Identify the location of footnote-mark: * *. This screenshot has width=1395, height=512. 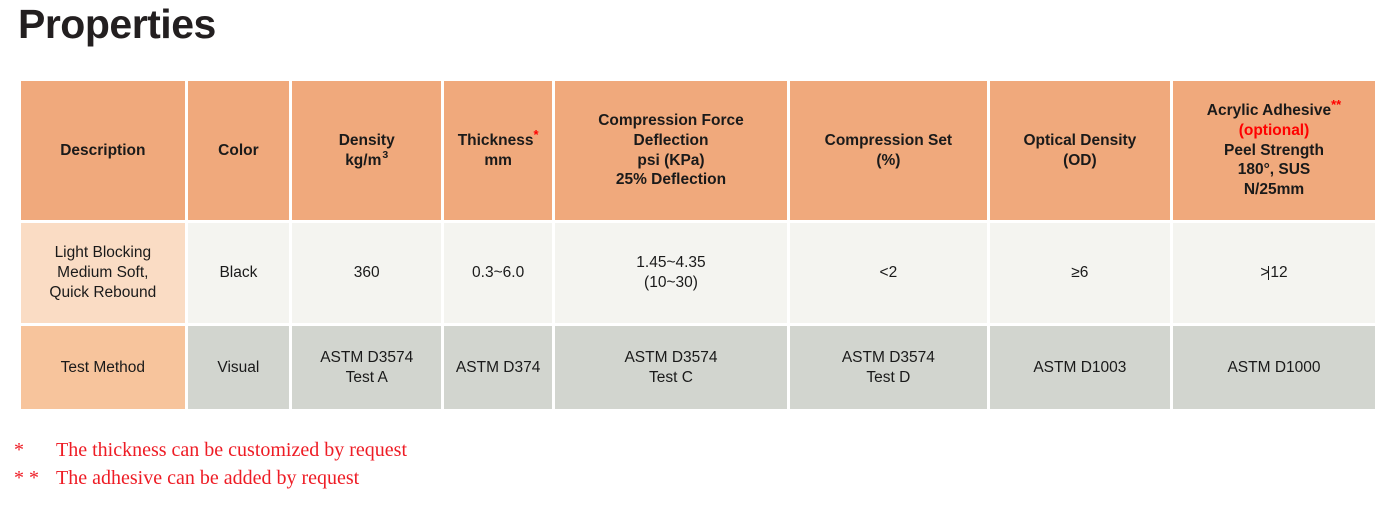
(26, 477).